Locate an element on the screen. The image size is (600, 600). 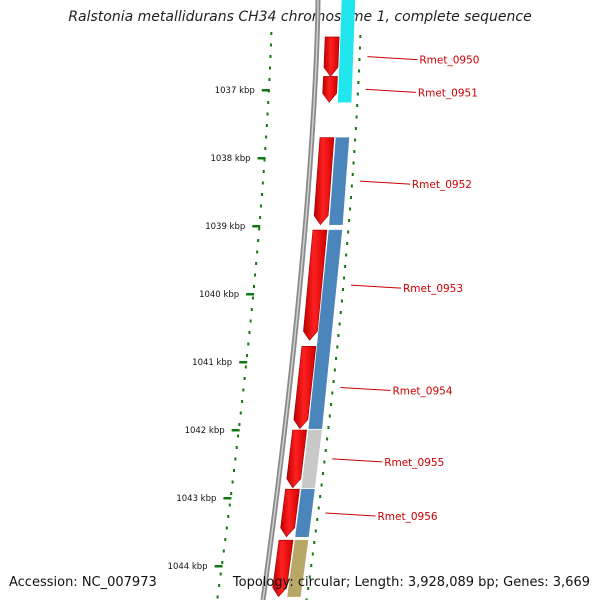
gene-label: Rmet_0950 is located at coordinates (449, 61).